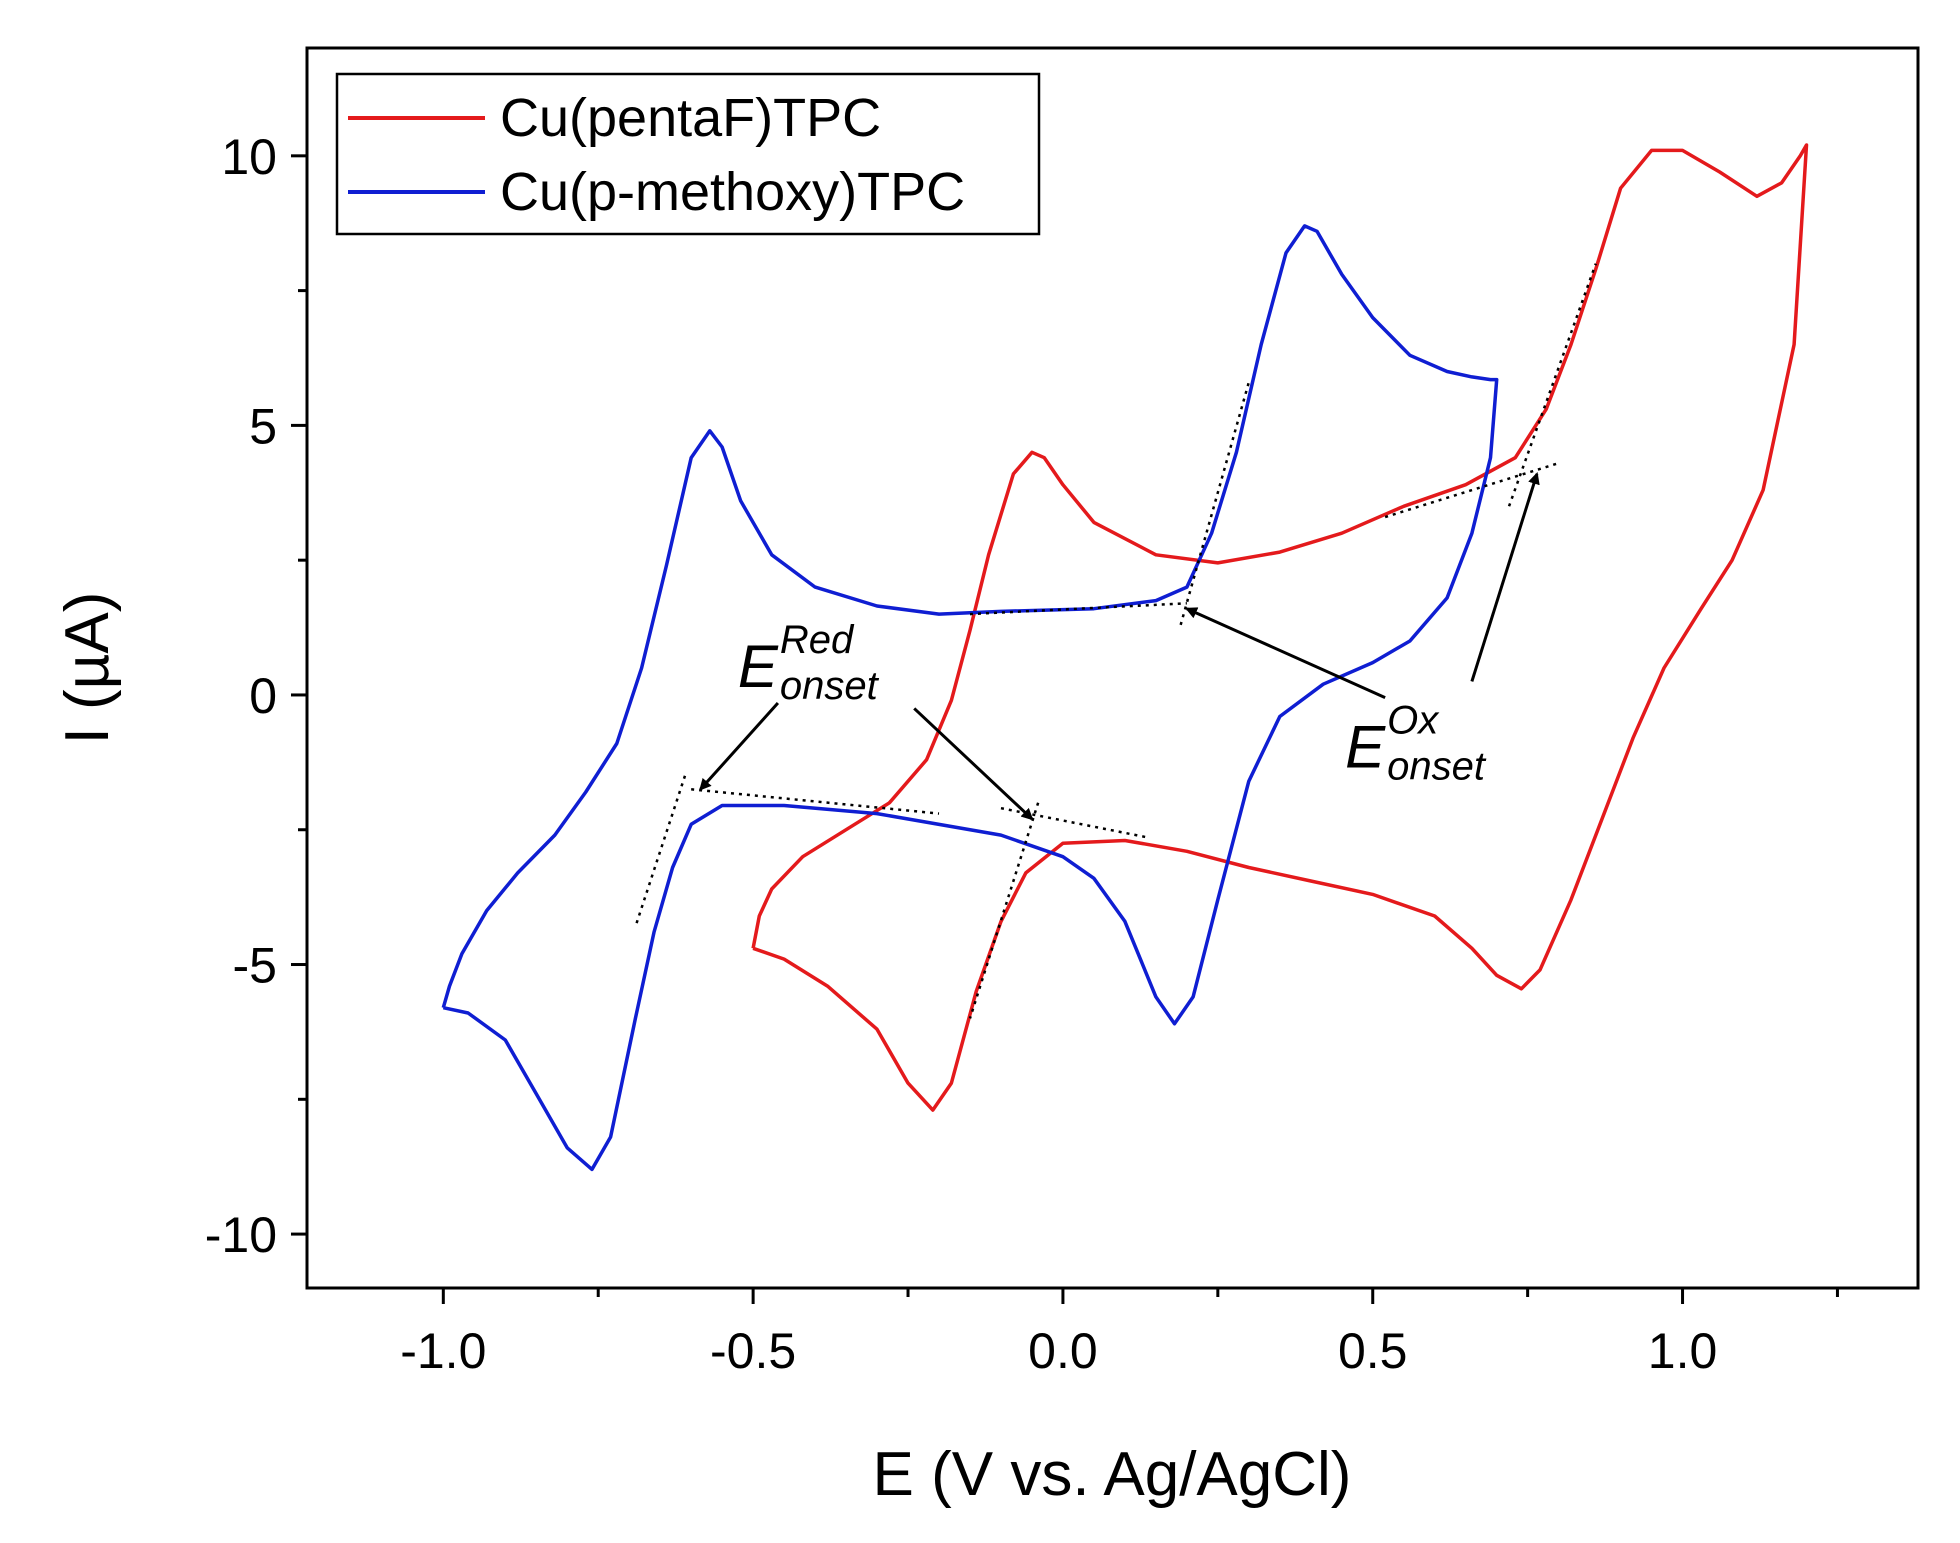 This screenshot has width=1960, height=1543. Describe the element at coordinates (443, 1351) in the screenshot. I see `x-tick-label-0: -1.0` at that location.